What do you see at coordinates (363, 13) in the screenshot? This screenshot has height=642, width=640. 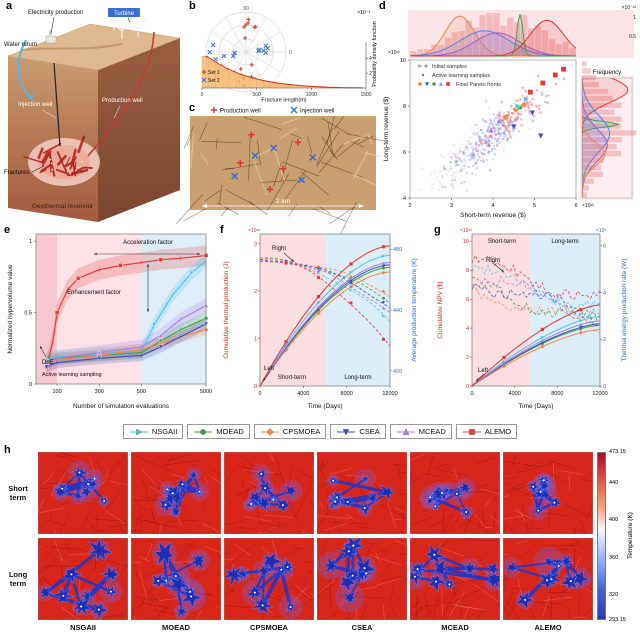 I see `density-multiplier: ×10⁻³` at bounding box center [363, 13].